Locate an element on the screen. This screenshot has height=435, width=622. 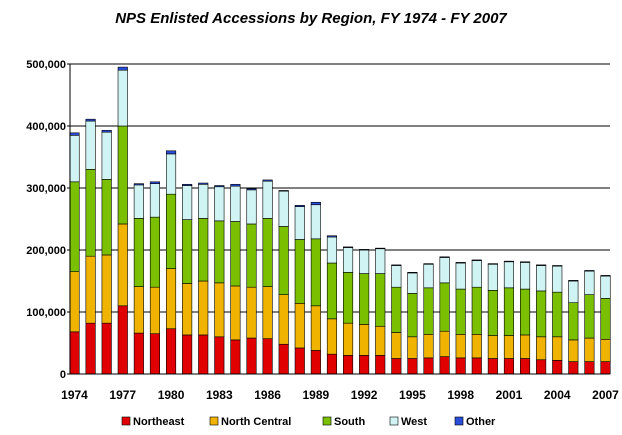
legend: Northeast North Central South West Other is located at coordinates (308, 422).